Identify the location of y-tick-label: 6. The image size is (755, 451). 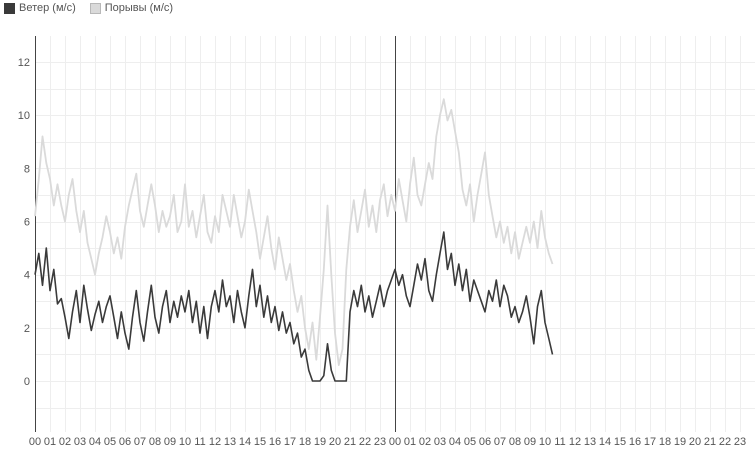
(27, 223).